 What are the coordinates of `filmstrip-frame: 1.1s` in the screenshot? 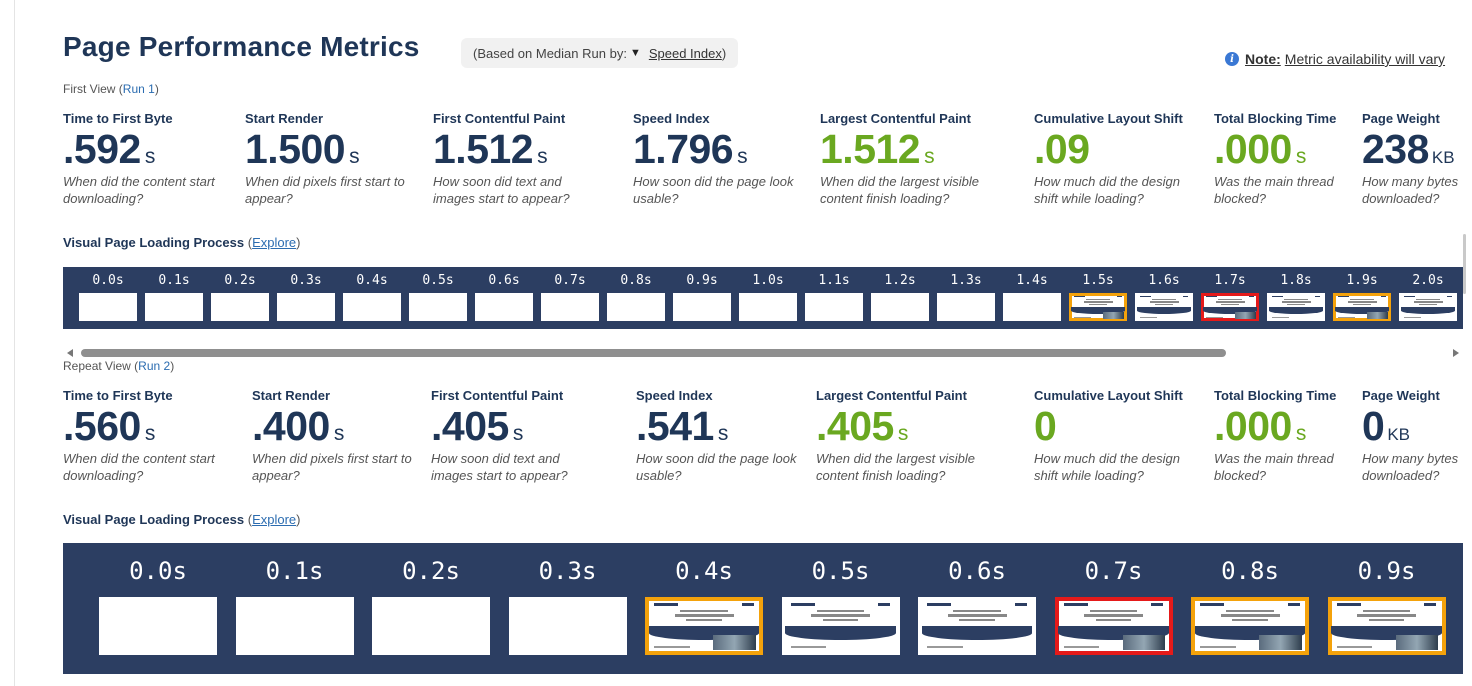 It's located at (834, 298).